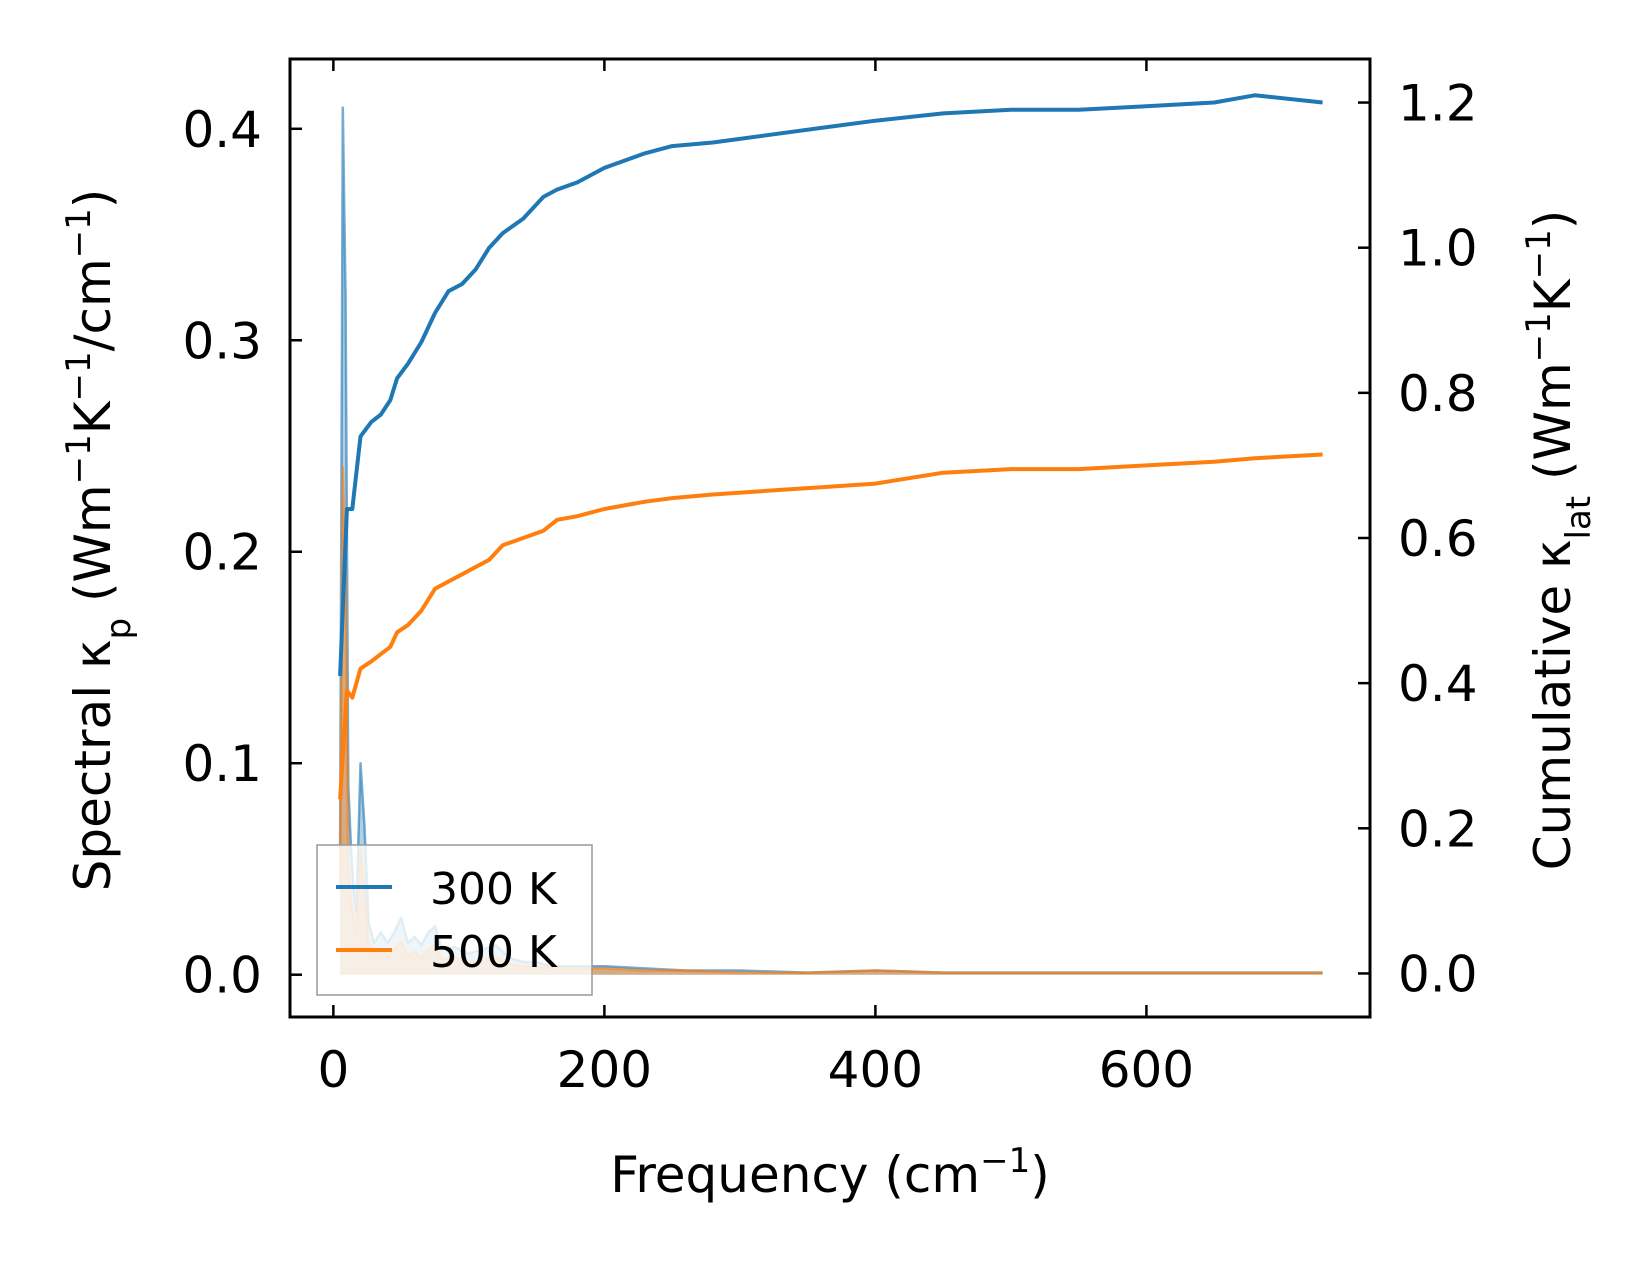  What do you see at coordinates (99, 540) in the screenshot?
I see `y-axis-label-left: Spectral κp (Wm−1K−1/cm−1)` at bounding box center [99, 540].